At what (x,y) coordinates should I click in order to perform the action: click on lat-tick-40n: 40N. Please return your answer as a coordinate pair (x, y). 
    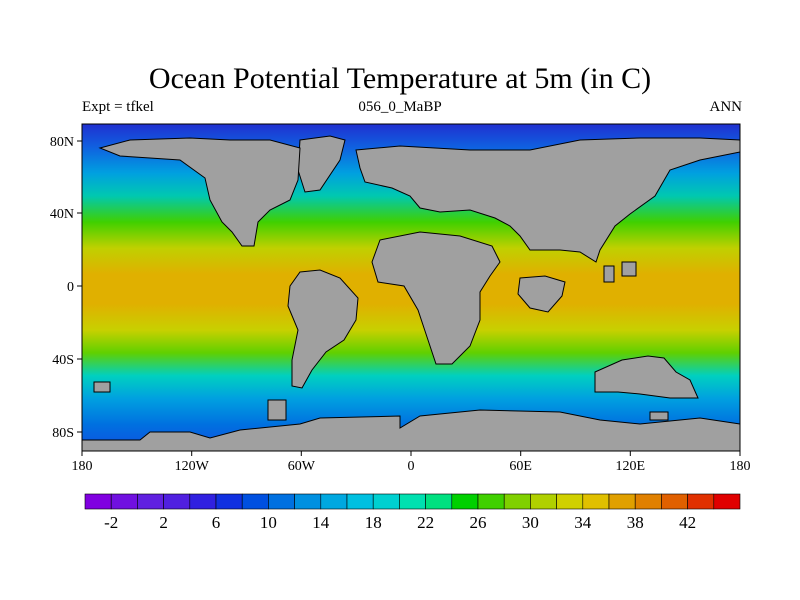
    Looking at the image, I should click on (62, 214).